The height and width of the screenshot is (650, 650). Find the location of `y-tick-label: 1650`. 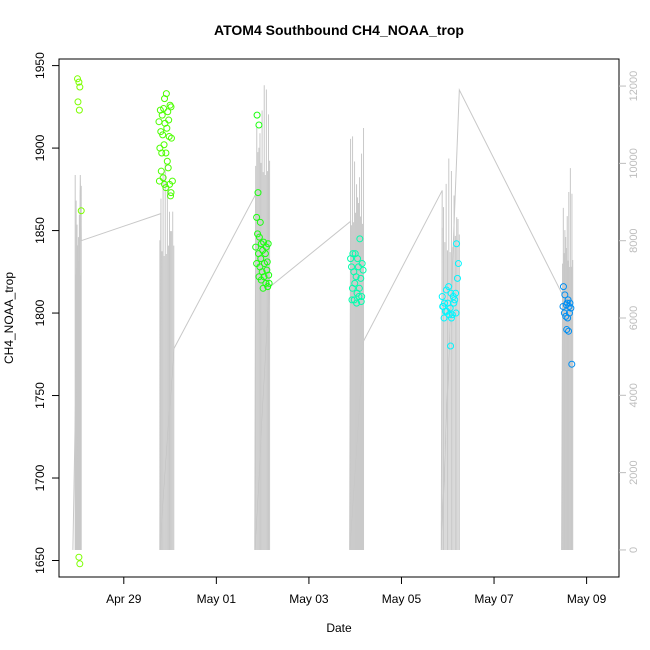

y-tick-label: 1650 is located at coordinates (40, 560).